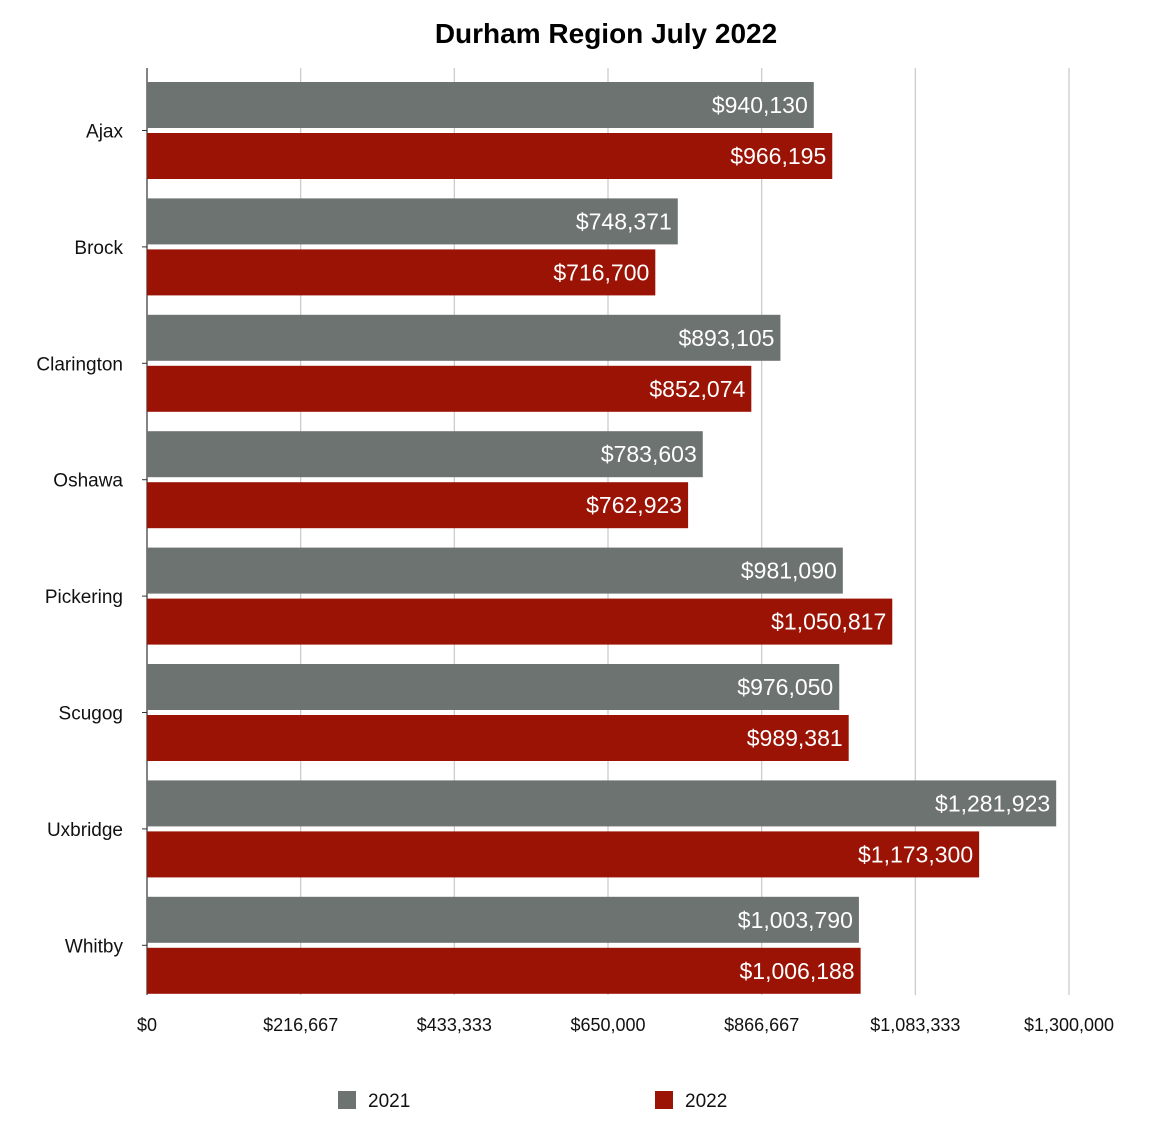 The height and width of the screenshot is (1132, 1150). What do you see at coordinates (607, 1025) in the screenshot?
I see `x-tick-label: $650,000` at bounding box center [607, 1025].